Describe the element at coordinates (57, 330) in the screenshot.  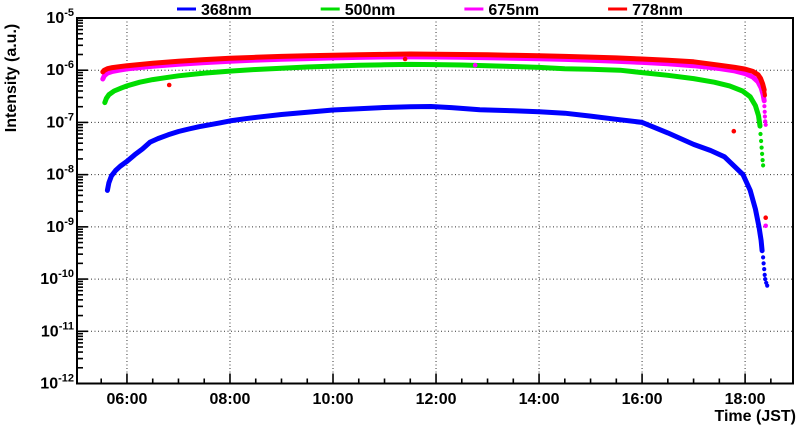
I see `y-tick-label: 10⁻¹¹` at that location.